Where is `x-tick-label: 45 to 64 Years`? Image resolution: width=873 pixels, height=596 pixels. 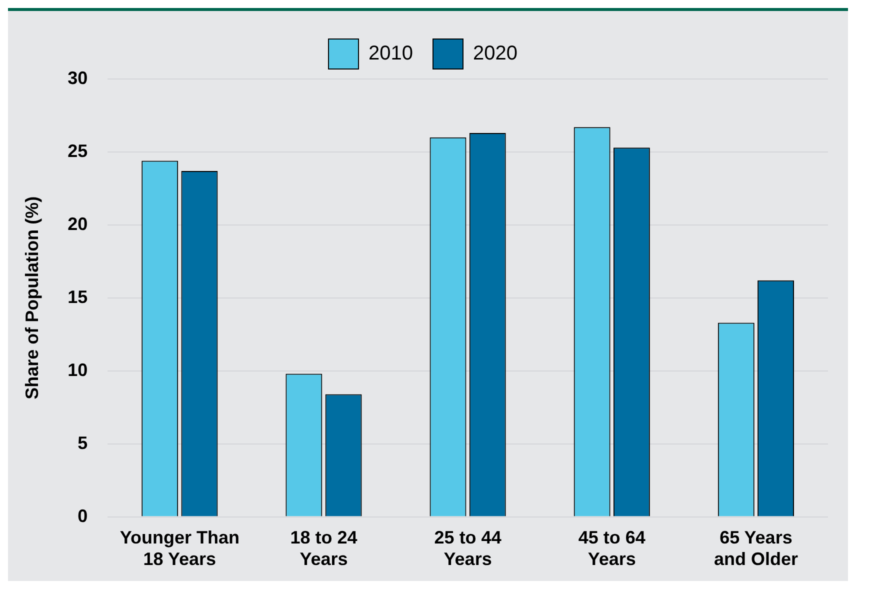
x-tick-label: 45 to 64 Years is located at coordinates (612, 549).